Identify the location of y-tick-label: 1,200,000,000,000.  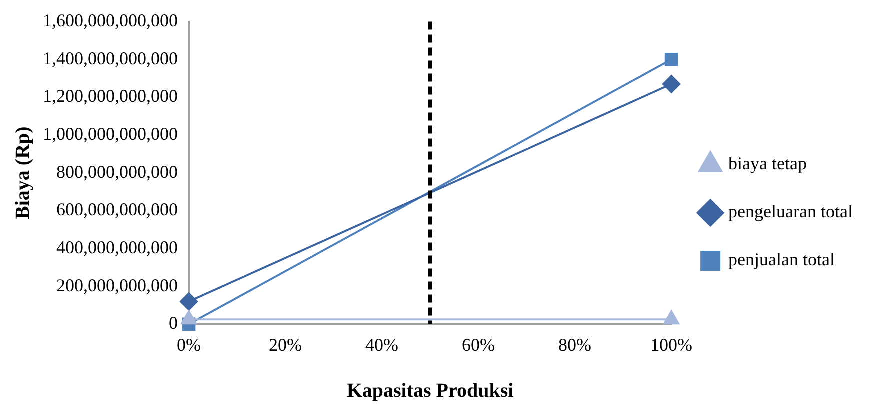
(110, 96).